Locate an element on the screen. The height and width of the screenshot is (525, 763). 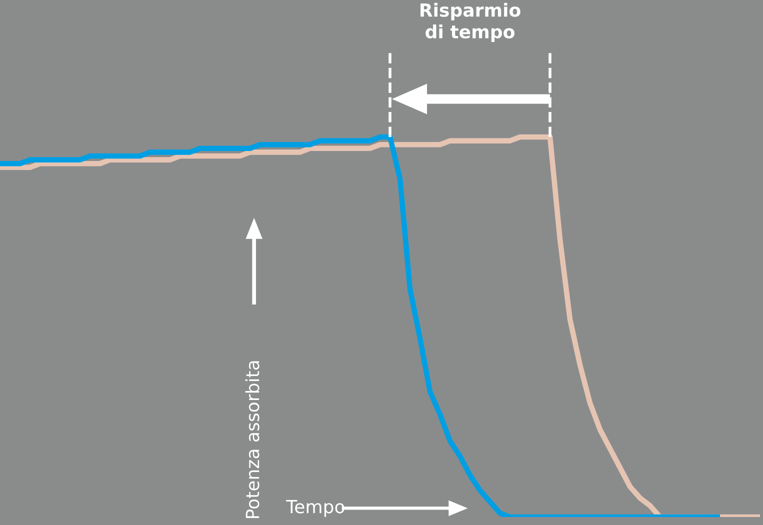
x-axis-title: Tempo is located at coordinates (315, 508).